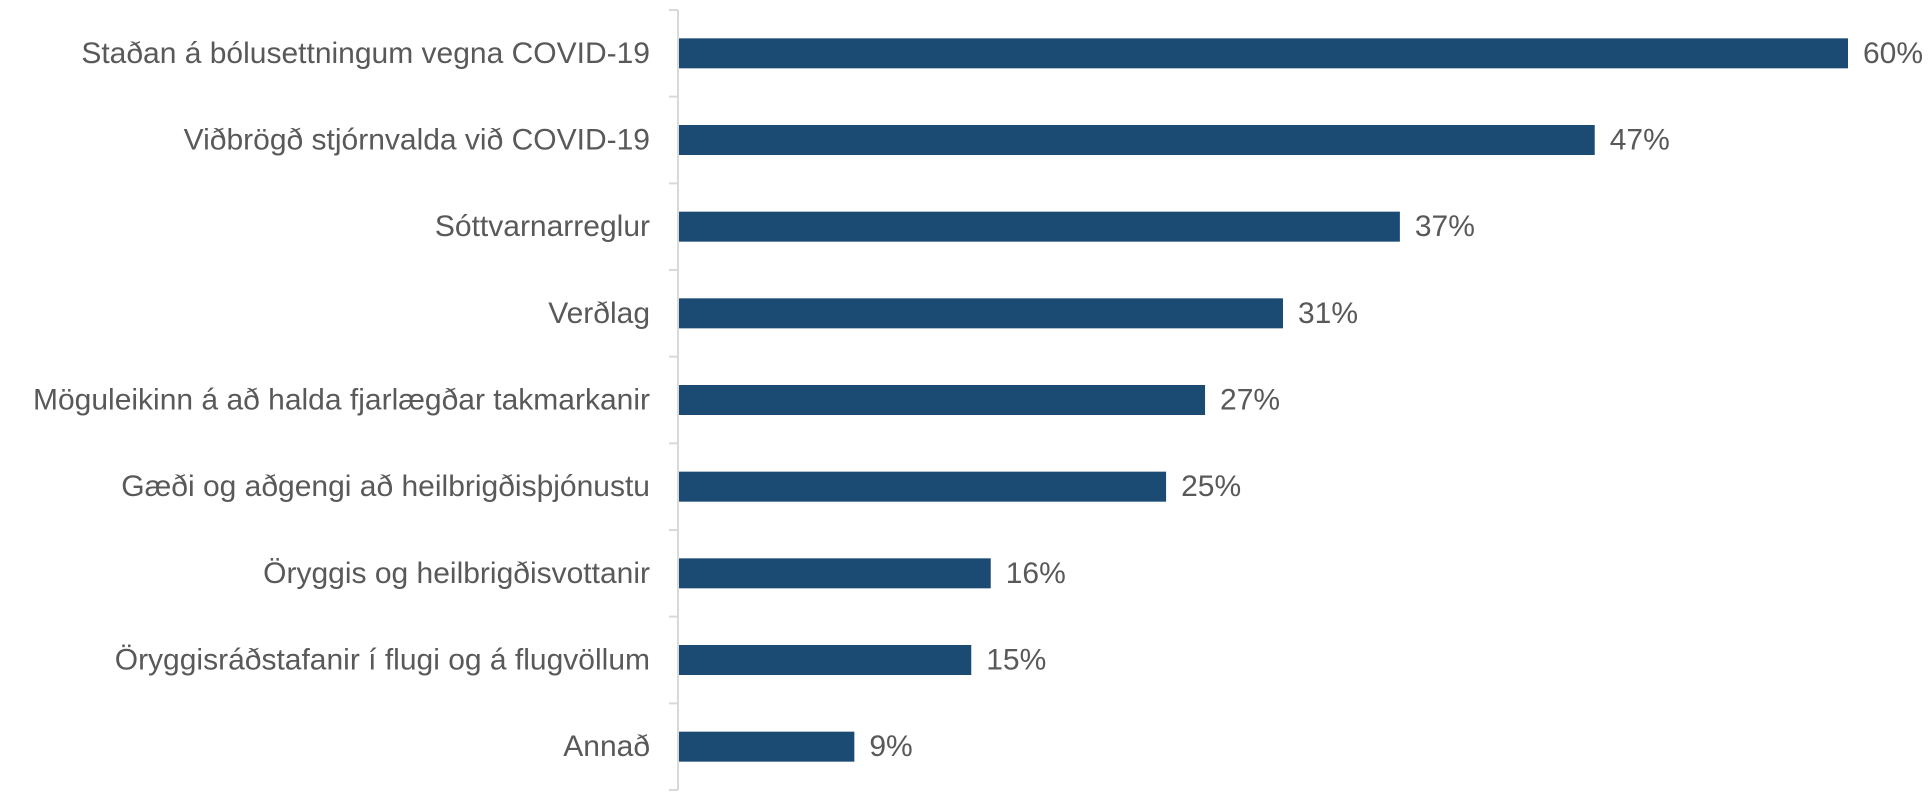  Describe the element at coordinates (417, 140) in the screenshot. I see `category-label: Viðbrögð stjórnvalda við COVID-19` at that location.